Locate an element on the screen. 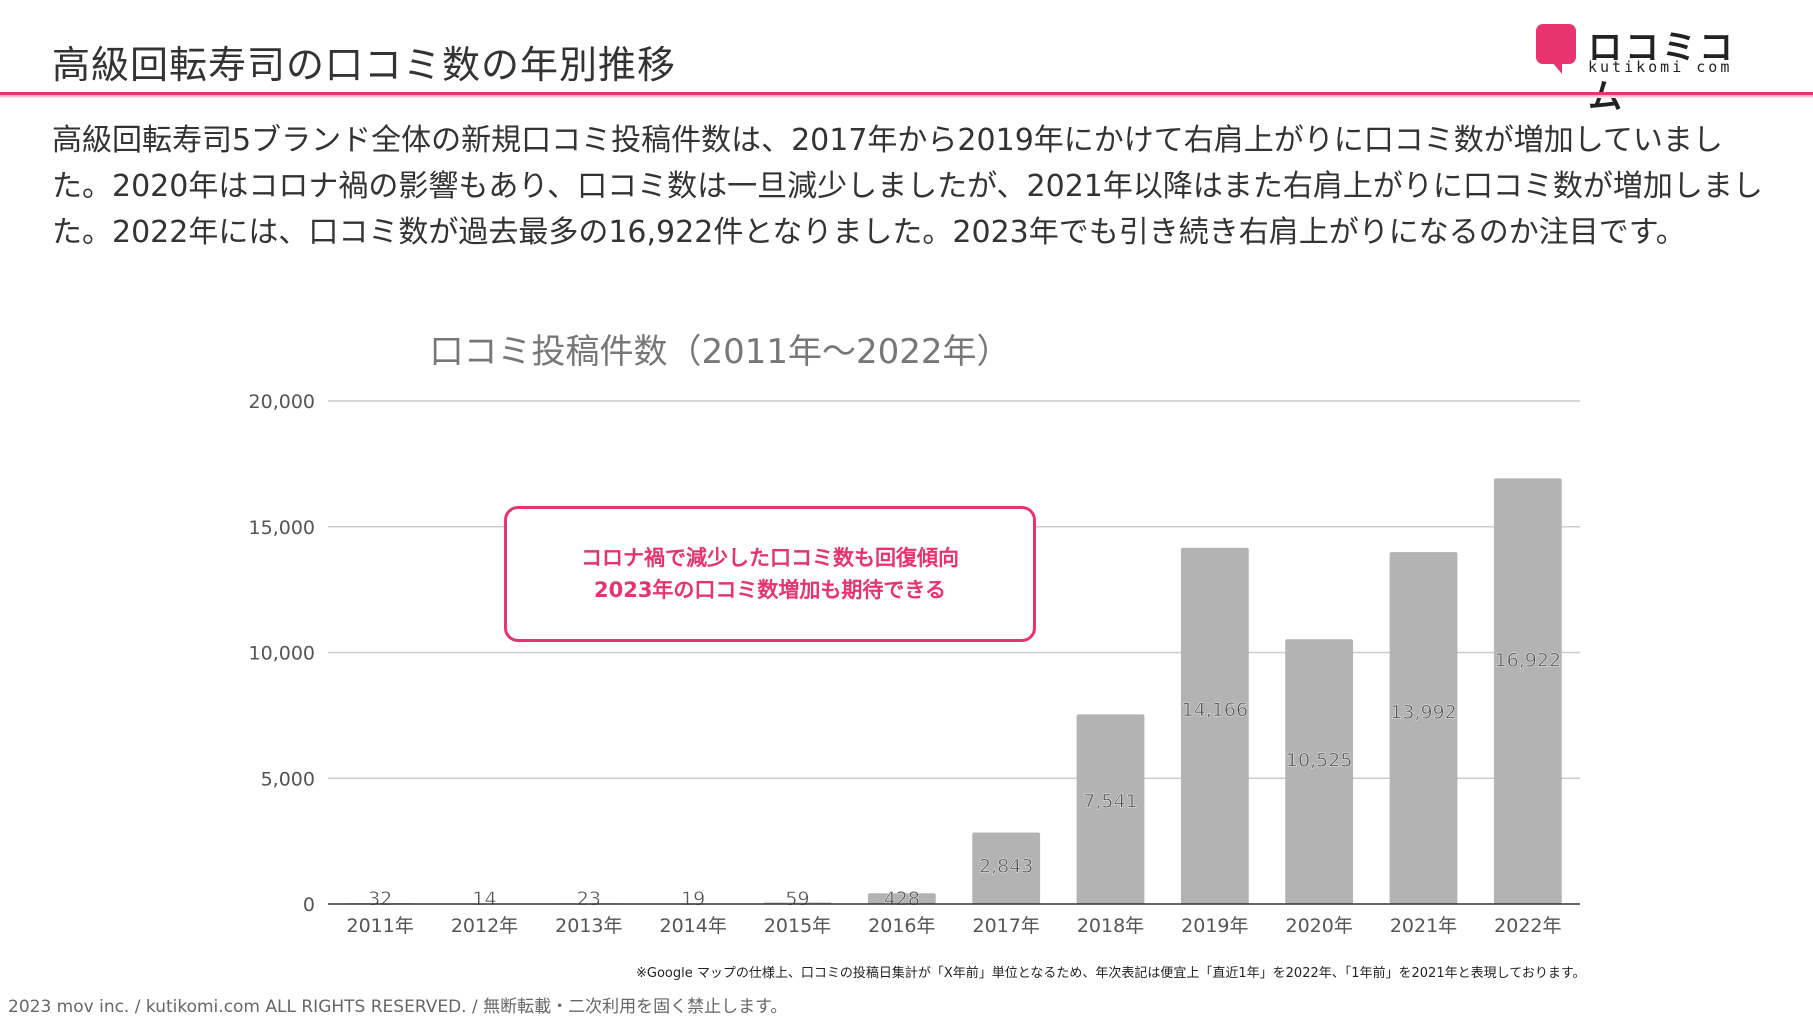 The height and width of the screenshot is (1020, 1813). x-tick-label: 2020年 is located at coordinates (1318, 926).